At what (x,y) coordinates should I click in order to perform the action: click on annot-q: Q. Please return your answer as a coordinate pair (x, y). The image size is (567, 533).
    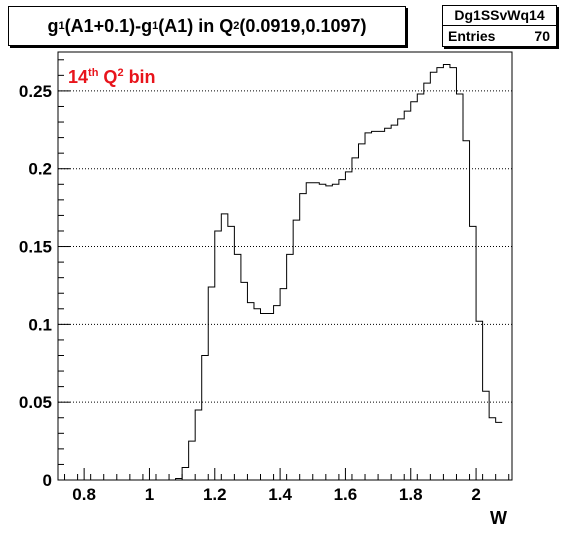
    Looking at the image, I should click on (108, 77).